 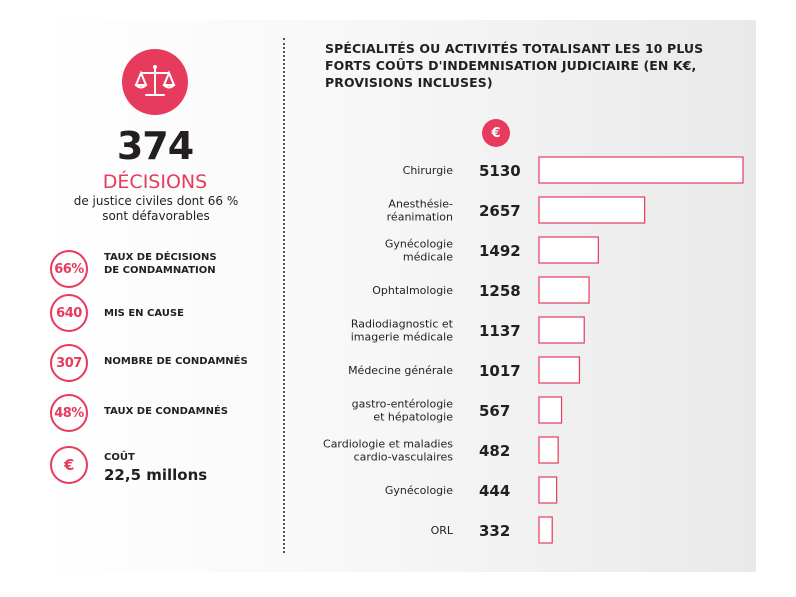 I want to click on stat-value-cost: 22,5 millons, so click(x=156, y=475).